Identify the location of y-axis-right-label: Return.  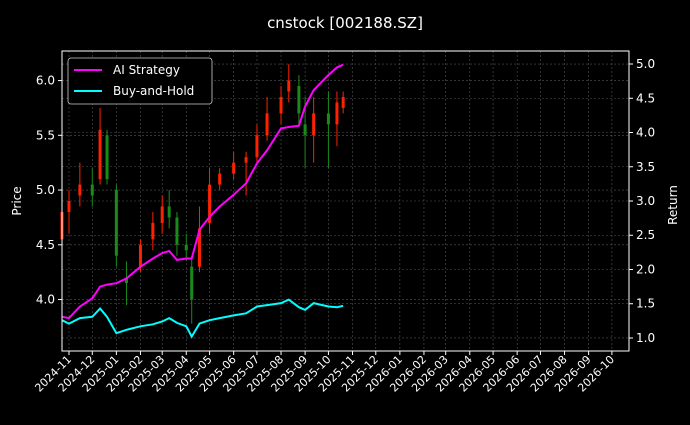
(673, 205).